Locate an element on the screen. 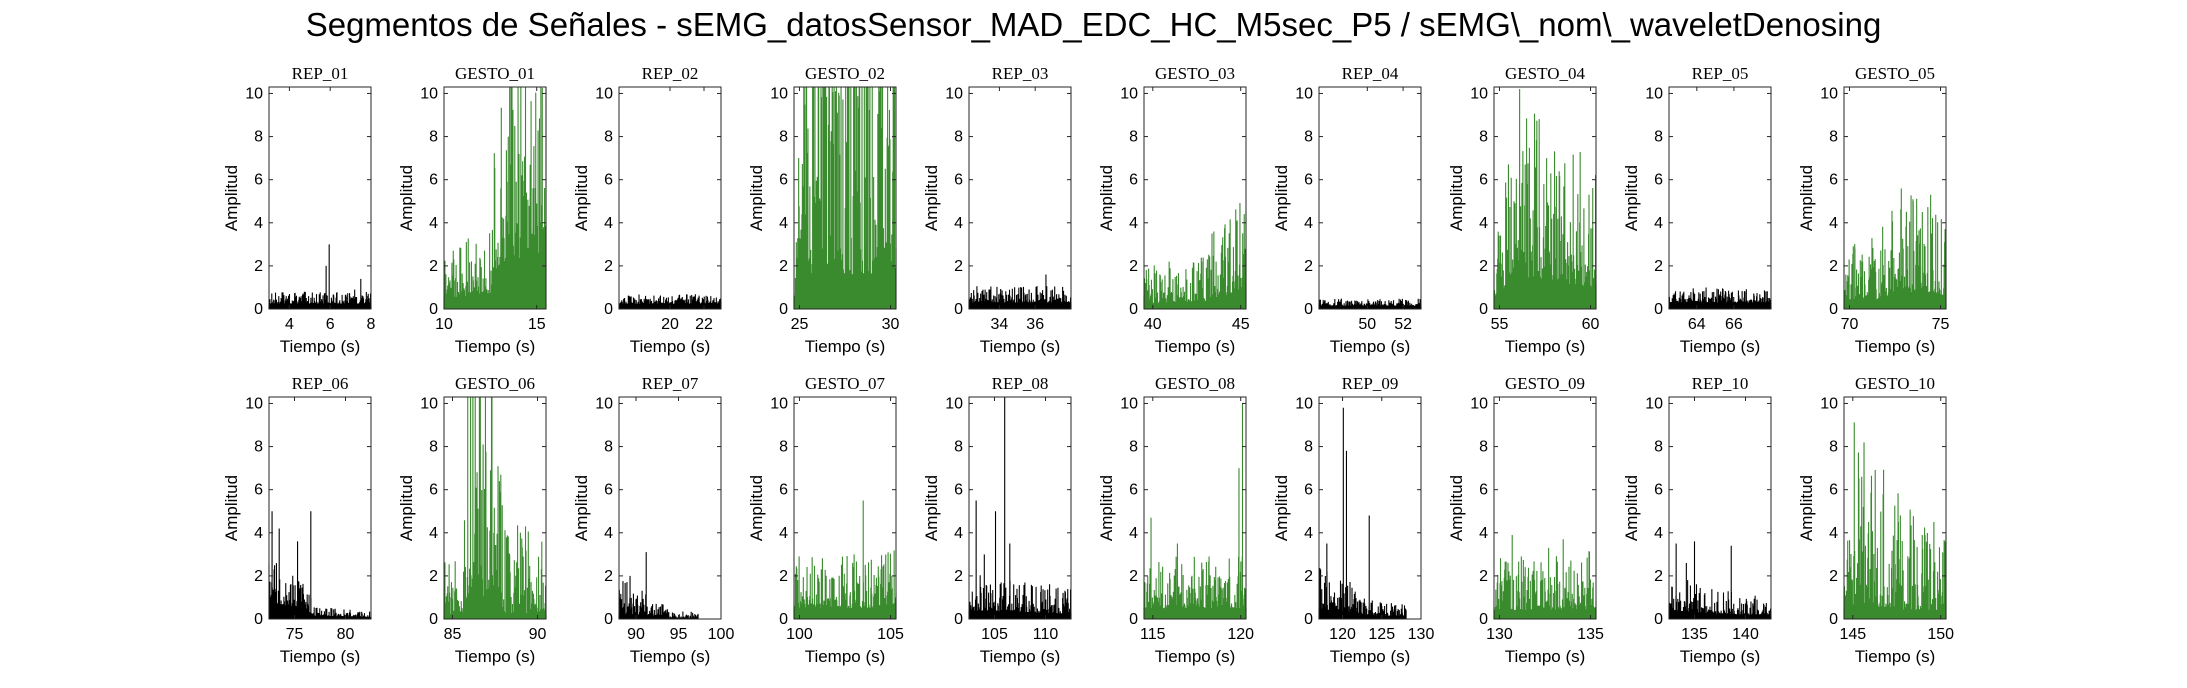 This screenshot has width=2187, height=688. subplot-gesto-03: 0 2 4 6 8 10 40 45 GESTO_03 Tiempo (s) Amplitud is located at coordinates (1173, 210).